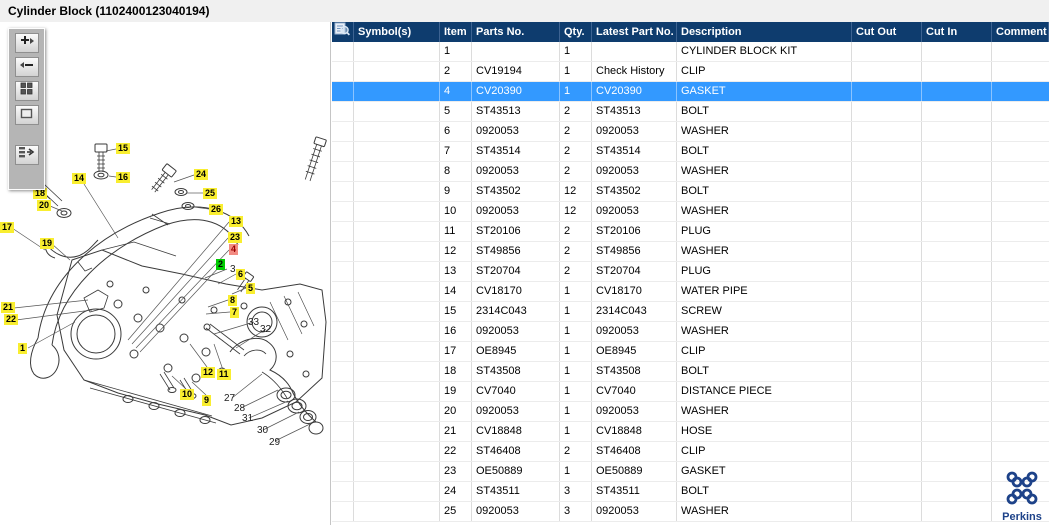 This screenshot has width=1049, height=525. I want to click on fit-view-button, so click(26, 115).